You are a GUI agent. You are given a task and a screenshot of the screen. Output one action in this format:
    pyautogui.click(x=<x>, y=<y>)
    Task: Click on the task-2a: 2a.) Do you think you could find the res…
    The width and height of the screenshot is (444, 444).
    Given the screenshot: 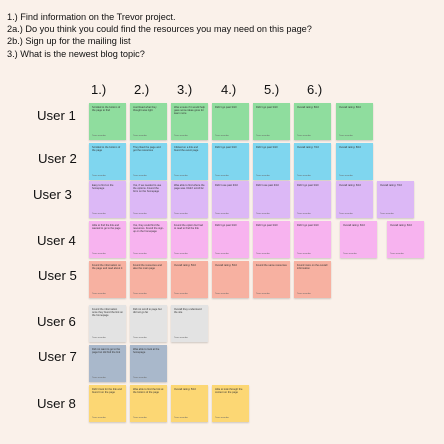 What is the action you would take?
    pyautogui.click(x=159, y=29)
    